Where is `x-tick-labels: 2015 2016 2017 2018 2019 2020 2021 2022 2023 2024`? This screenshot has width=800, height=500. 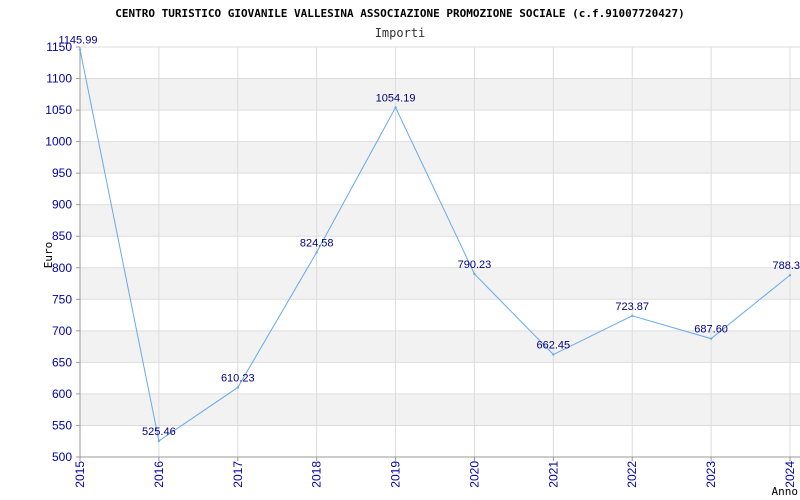
x-tick-labels: 2015 2016 2017 2018 2019 2020 2021 2022 2023 2024 is located at coordinates (435, 472).